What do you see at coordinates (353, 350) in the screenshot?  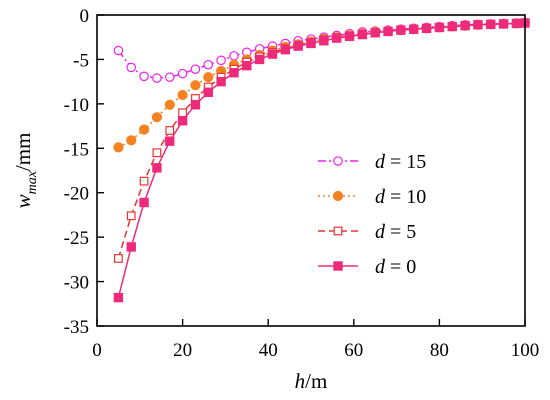 I see `x-tick-label: 60` at bounding box center [353, 350].